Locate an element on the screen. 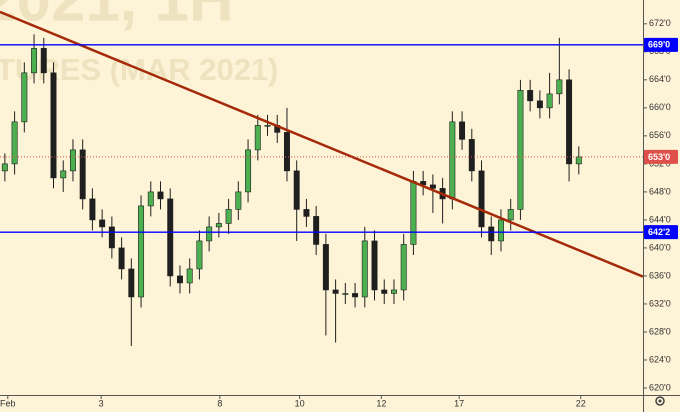  y-tick-label: 672'0 is located at coordinates (660, 23).